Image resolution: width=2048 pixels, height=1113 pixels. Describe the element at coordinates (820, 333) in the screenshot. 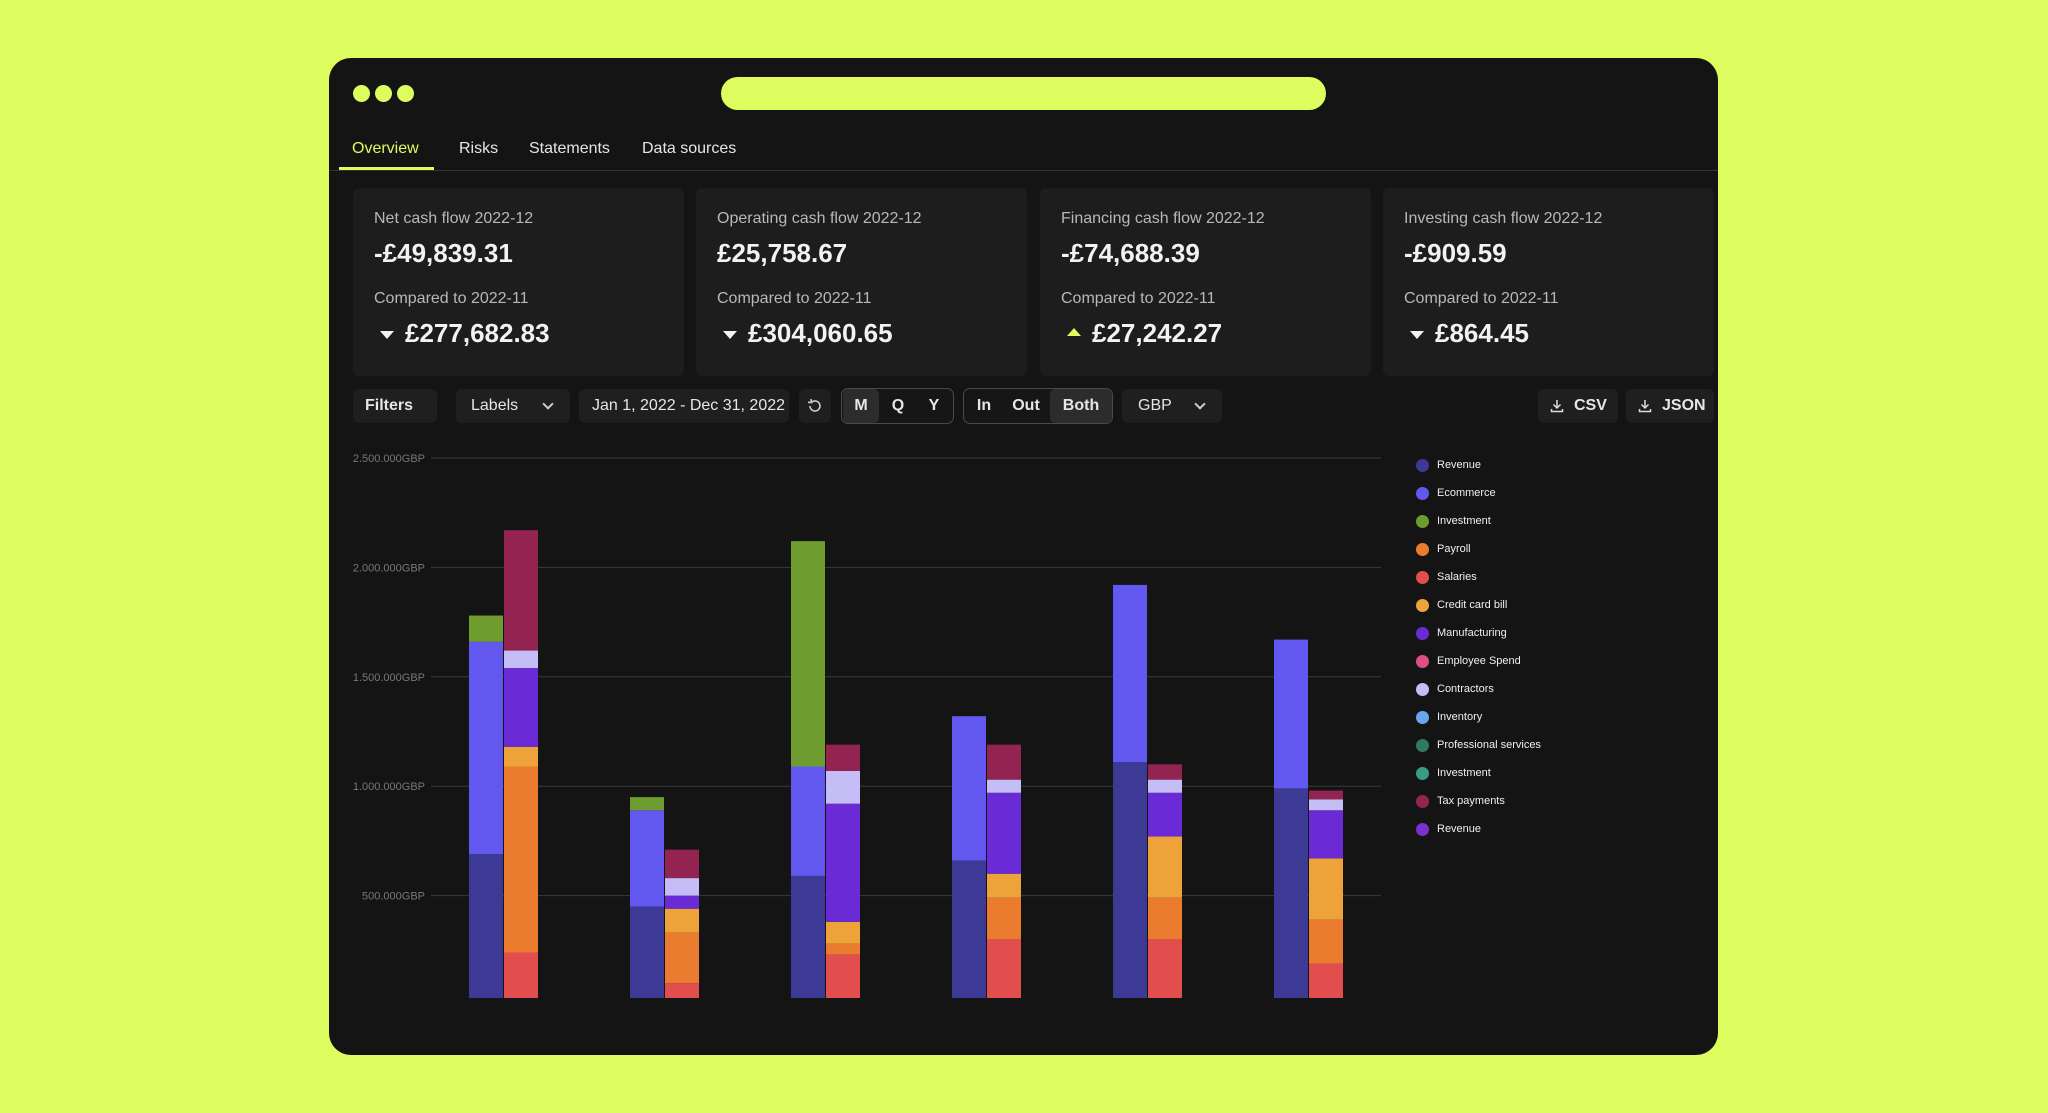

I see `kpi-delta: £304,060.65` at that location.